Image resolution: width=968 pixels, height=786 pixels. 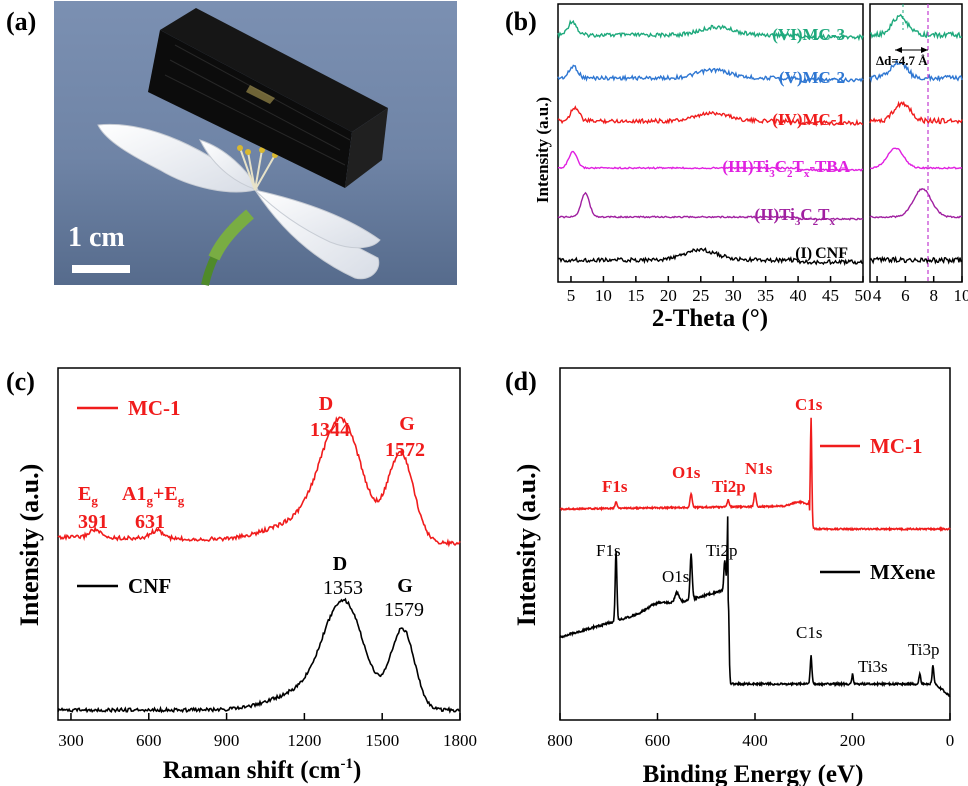 I want to click on c-xtick-label: 1500, so click(x=382, y=740).